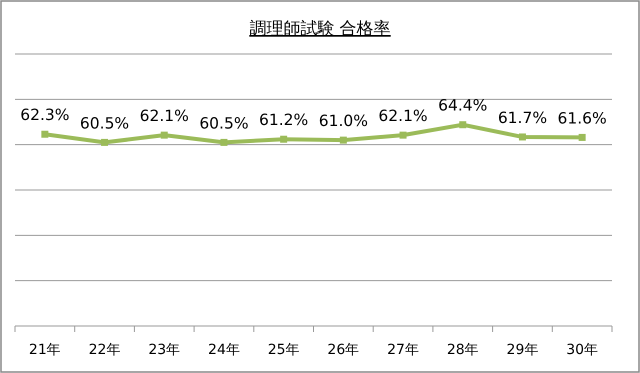 Image resolution: width=640 pixels, height=373 pixels. Describe the element at coordinates (343, 350) in the screenshot. I see `x-tick-label: 26年` at that location.